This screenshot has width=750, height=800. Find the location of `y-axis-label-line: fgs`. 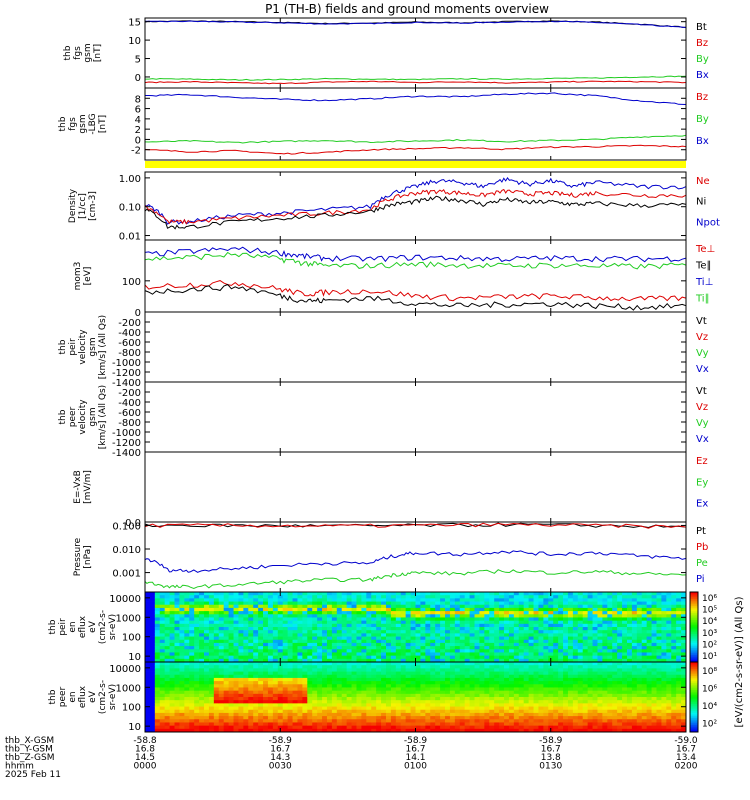

y-axis-label-line: fgs is located at coordinates (78, 53).